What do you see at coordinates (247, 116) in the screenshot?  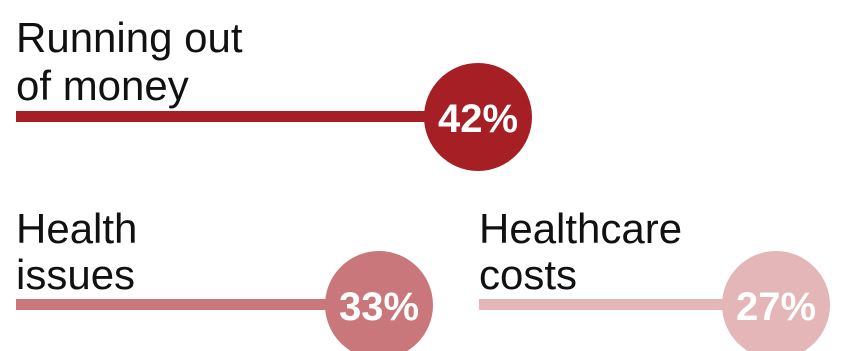 I see `bar-running-out-of-money` at bounding box center [247, 116].